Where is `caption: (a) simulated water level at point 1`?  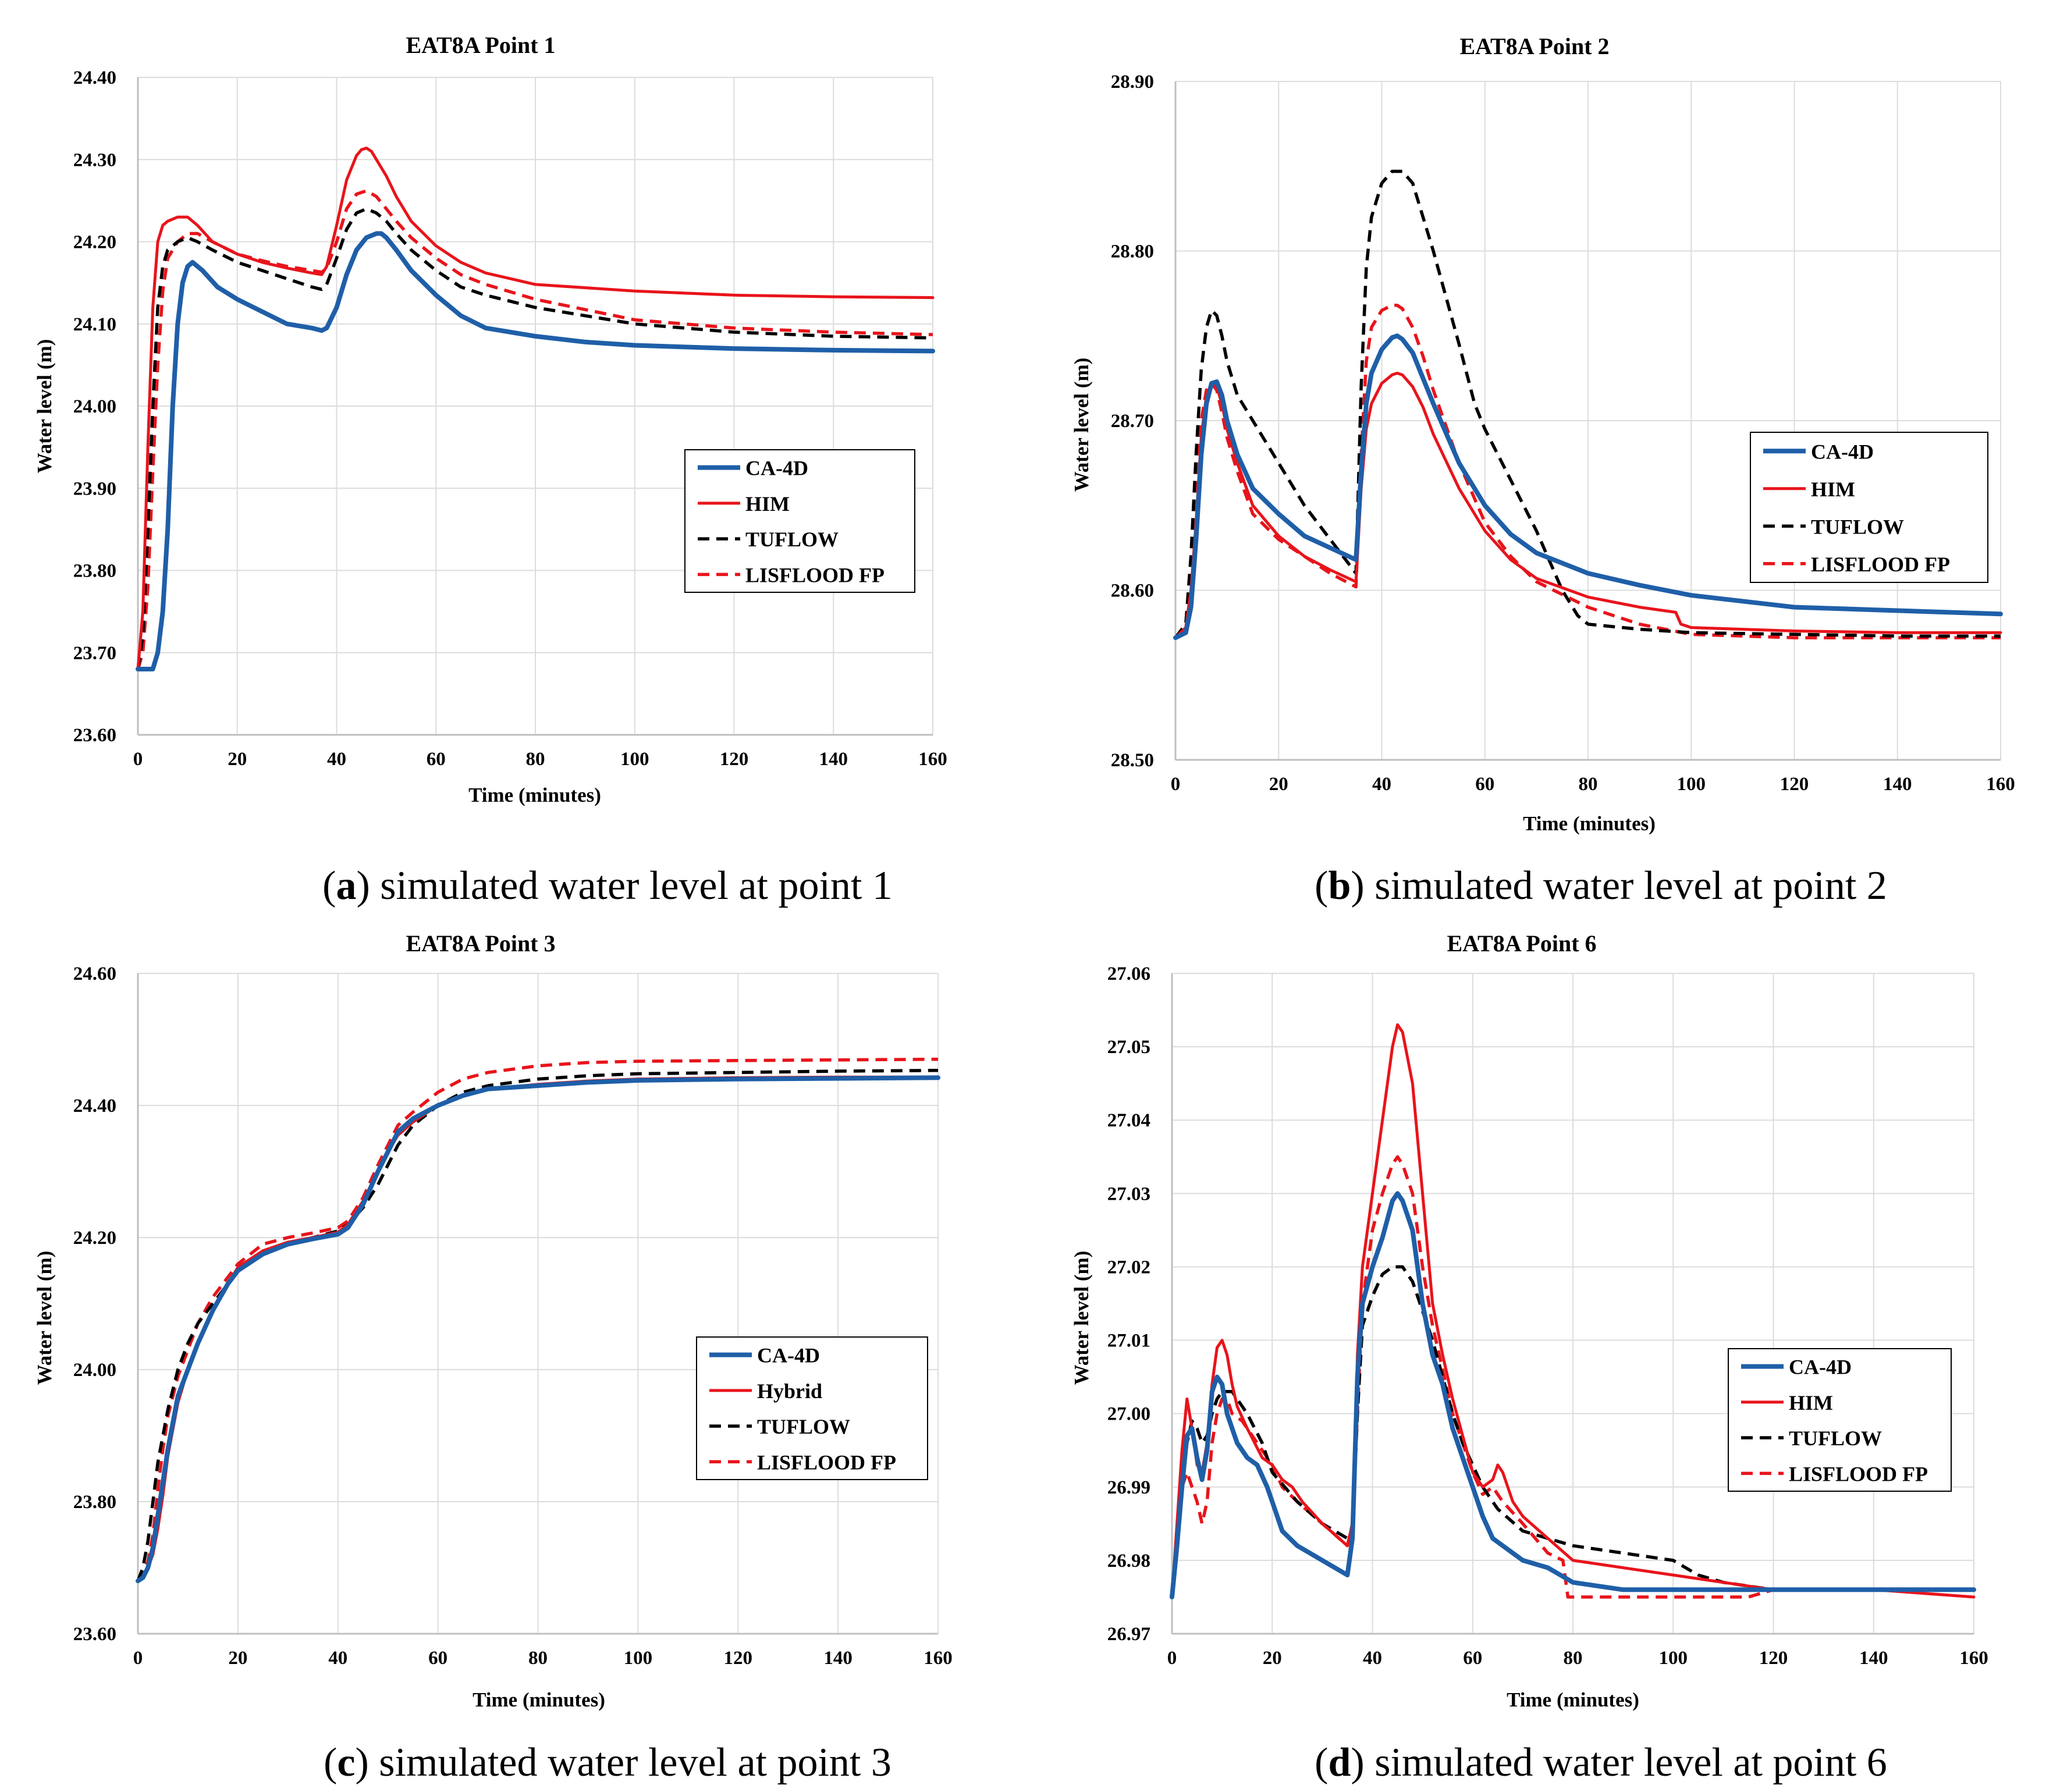 caption: (a) simulated water level at point 1 is located at coordinates (608, 885).